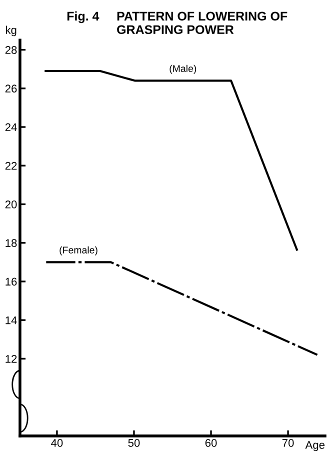 The width and height of the screenshot is (333, 456). What do you see at coordinates (11, 127) in the screenshot?
I see `y-tick-label: 24` at bounding box center [11, 127].